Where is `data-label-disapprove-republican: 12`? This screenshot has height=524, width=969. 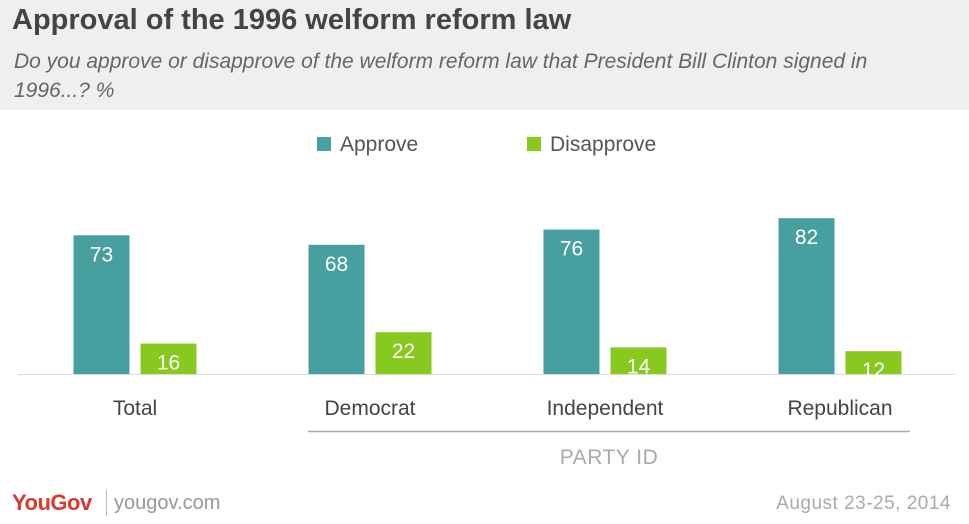 data-label-disapprove-republican: 12 is located at coordinates (873, 370).